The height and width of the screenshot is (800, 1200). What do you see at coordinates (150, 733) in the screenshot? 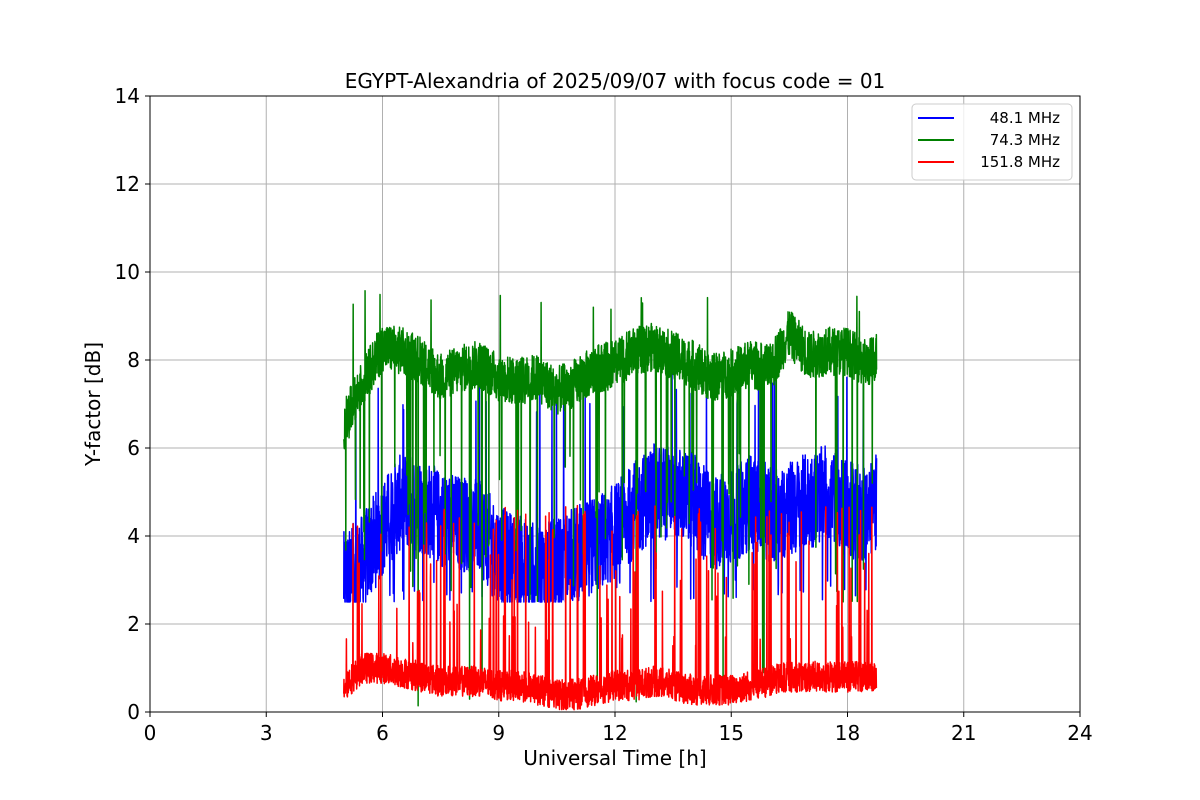
I see `x-tick-label: 0` at bounding box center [150, 733].